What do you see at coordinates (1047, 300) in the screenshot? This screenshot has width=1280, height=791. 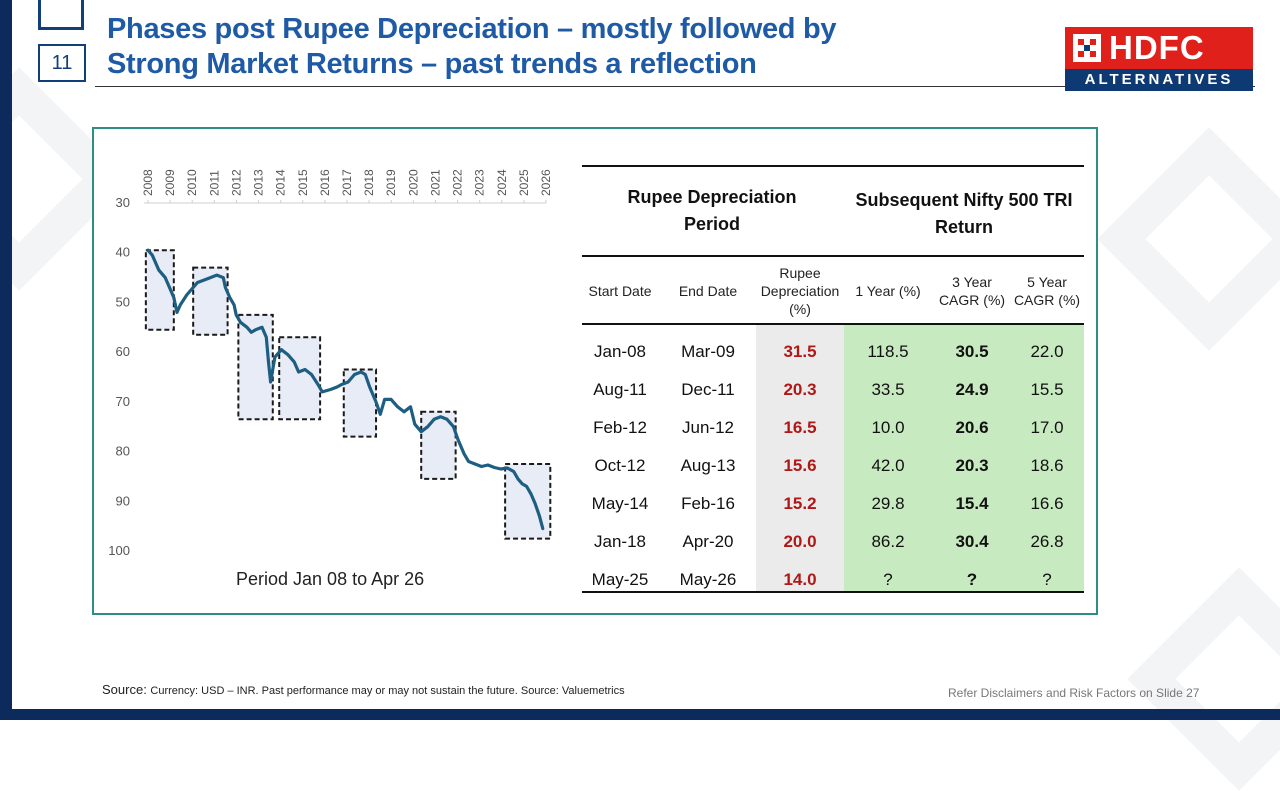 I see `col-5y-line-2: CAGR (%)` at bounding box center [1047, 300].